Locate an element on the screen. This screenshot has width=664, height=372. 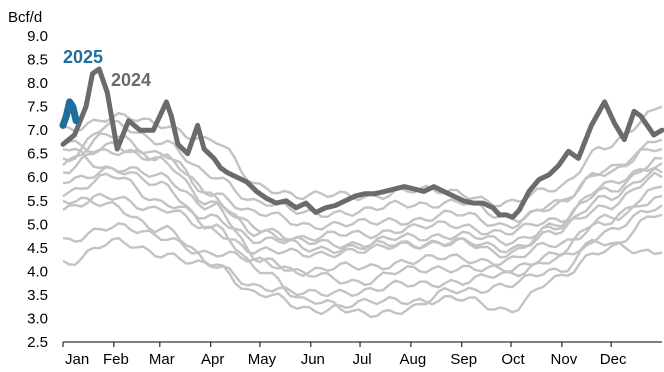
y-tick-label: 6.0 is located at coordinates (37, 177).